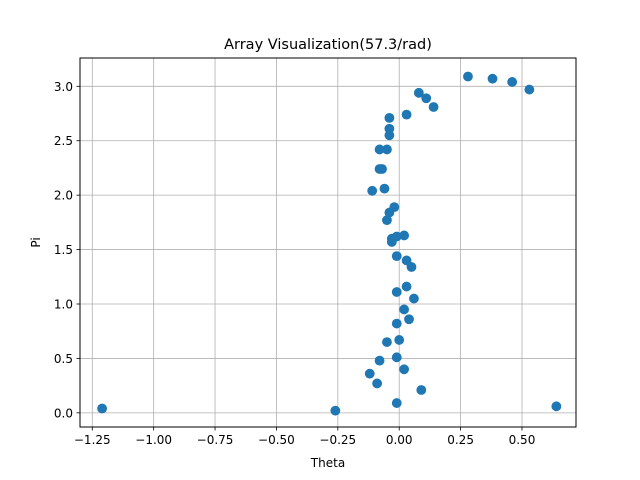  Describe the element at coordinates (63, 87) in the screenshot. I see `y-tick-label: 3.0` at that location.